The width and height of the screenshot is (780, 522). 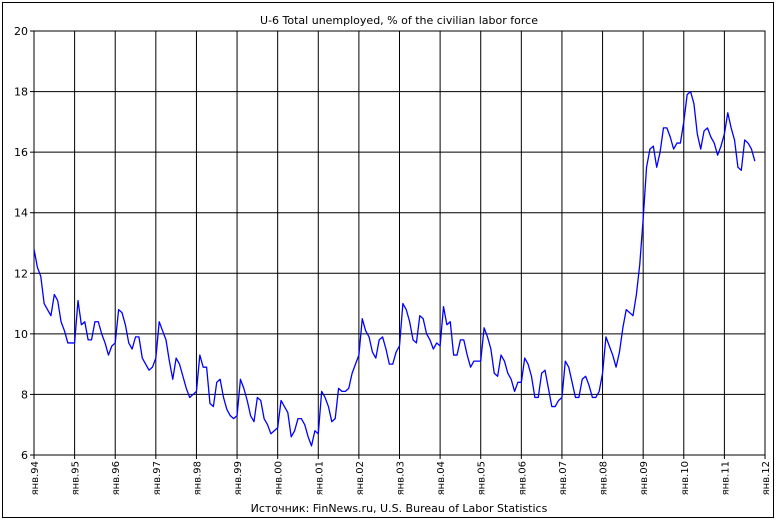 I want to click on y-tick-label: 8, so click(x=24, y=394).